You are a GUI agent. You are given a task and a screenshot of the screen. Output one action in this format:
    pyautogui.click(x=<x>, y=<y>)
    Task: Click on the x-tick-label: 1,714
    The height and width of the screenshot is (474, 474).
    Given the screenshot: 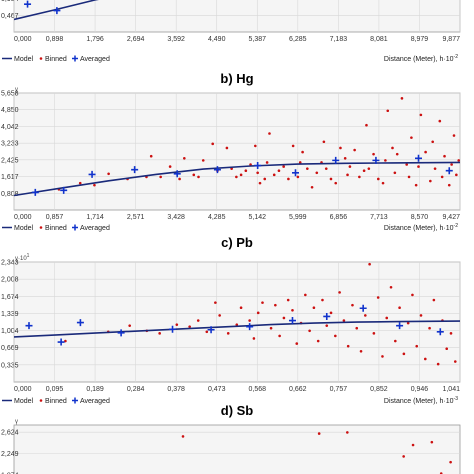 What is the action you would take?
    pyautogui.click(x=95, y=217)
    